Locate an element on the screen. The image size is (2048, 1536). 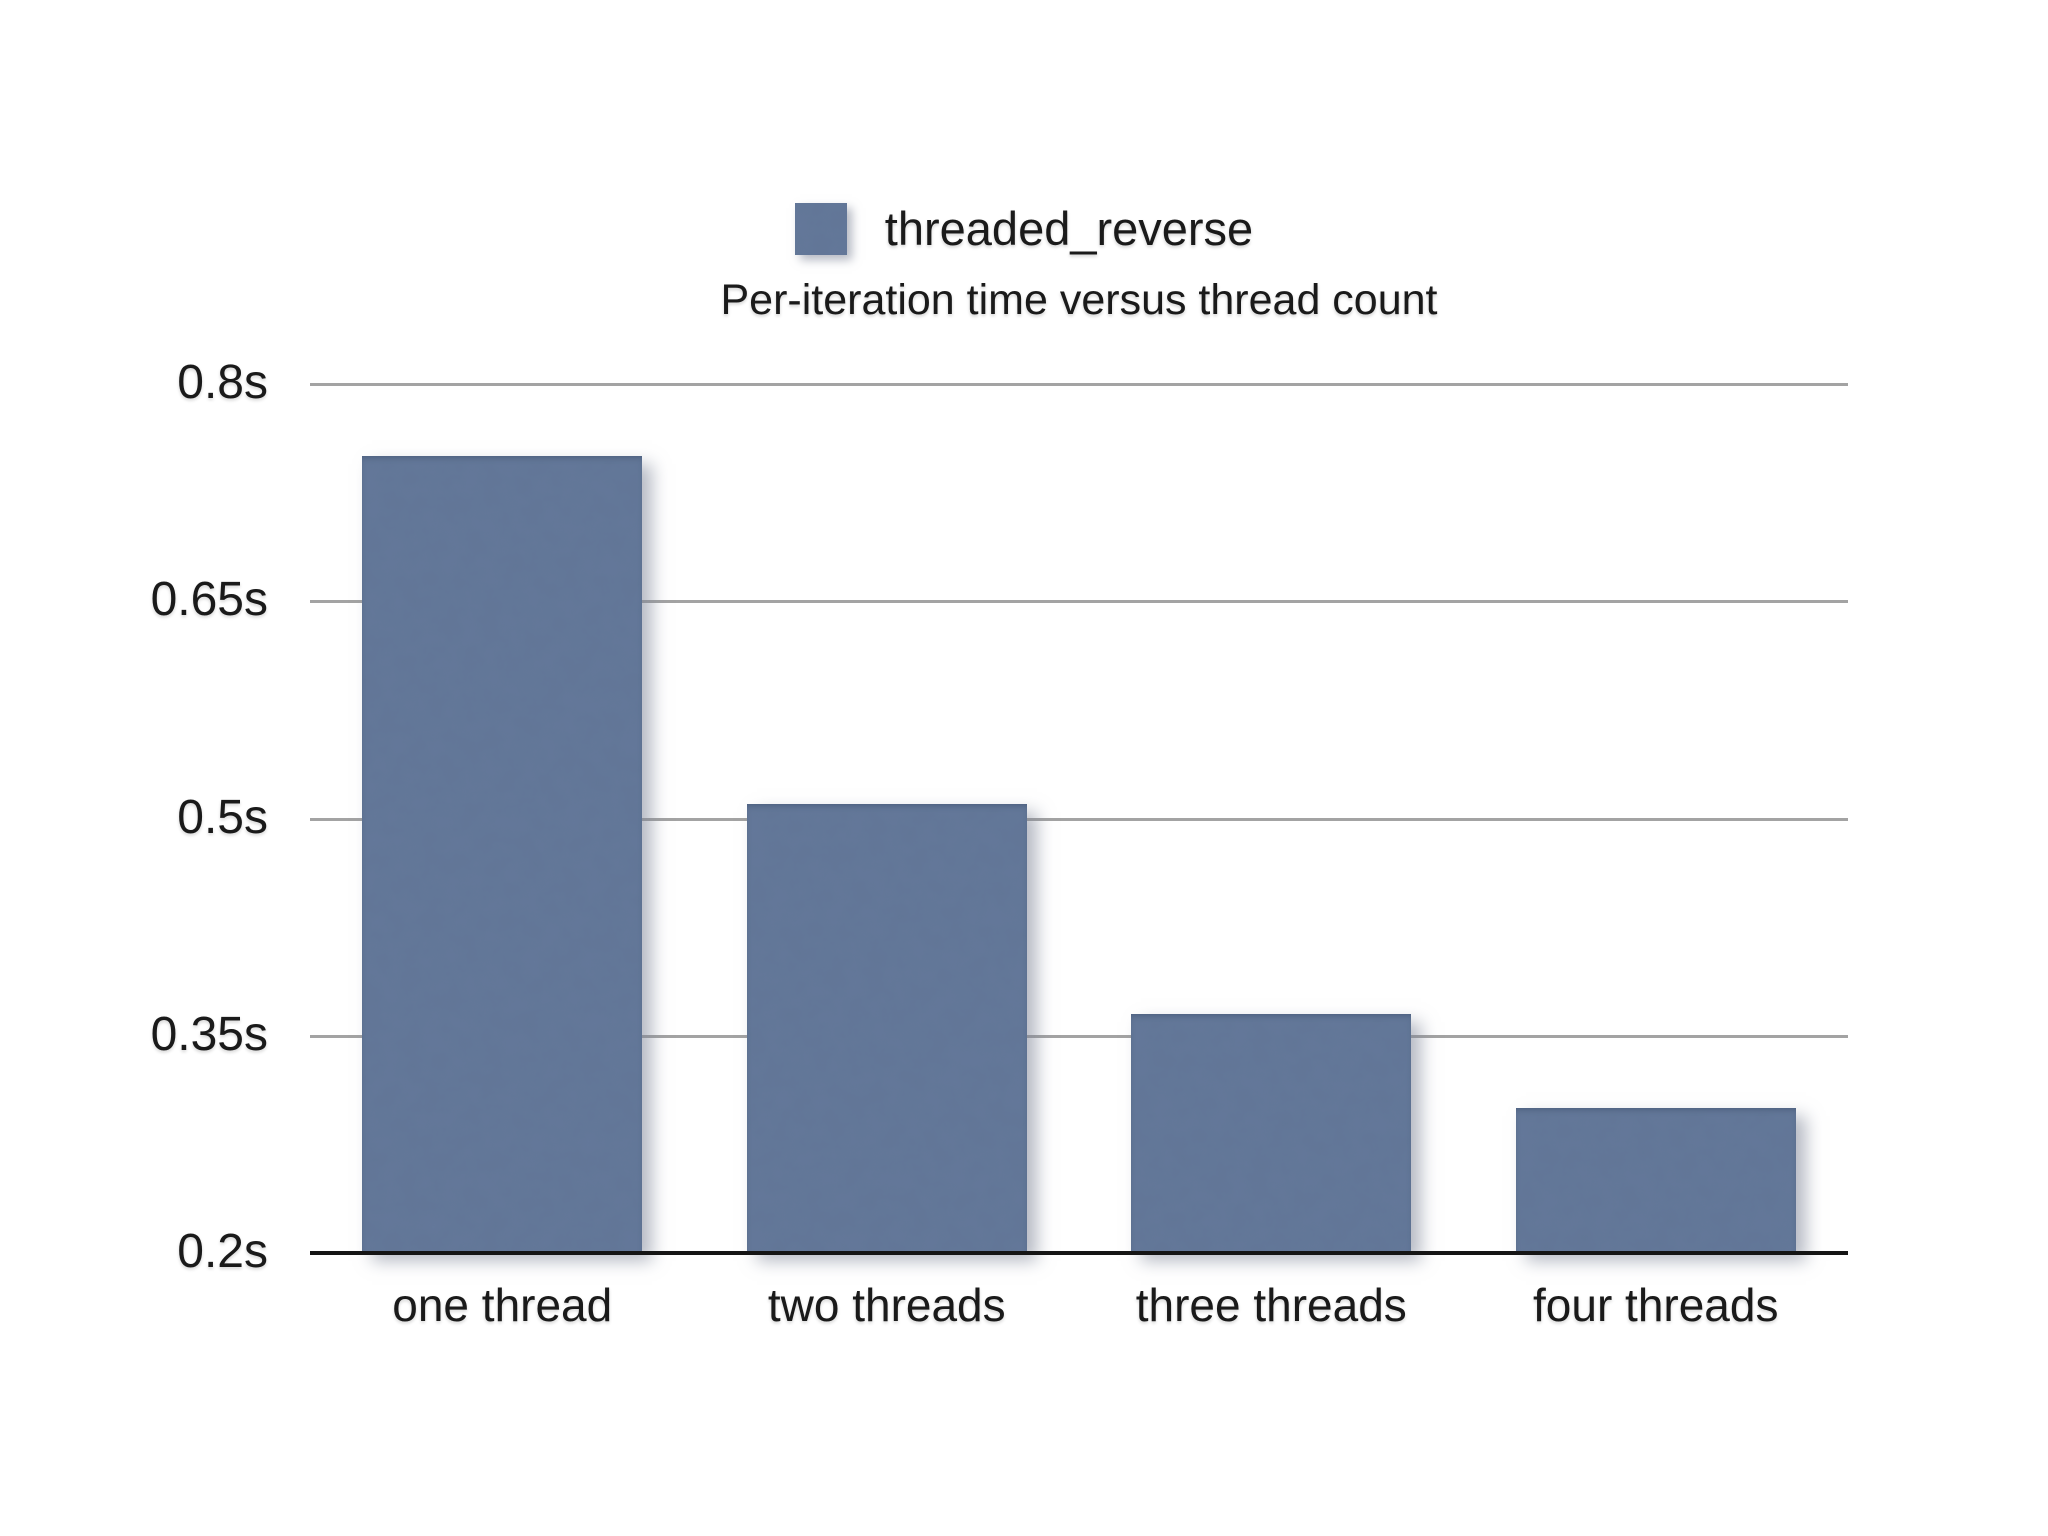
legend-label: threaded_reverse is located at coordinates (1069, 228).